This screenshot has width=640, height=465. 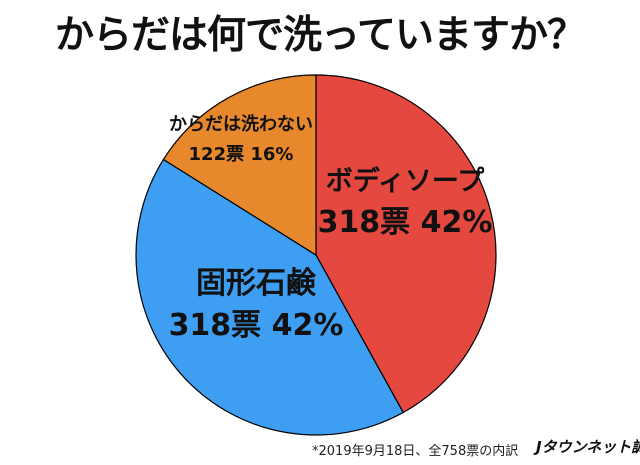 What do you see at coordinates (320, 35) in the screenshot?
I see `chart-title: からだは何で洗っていますか？` at bounding box center [320, 35].